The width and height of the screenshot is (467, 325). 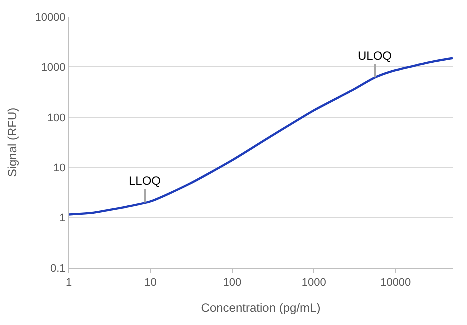 What do you see at coordinates (145, 181) in the screenshot?
I see `annotation: LLOQ` at bounding box center [145, 181].